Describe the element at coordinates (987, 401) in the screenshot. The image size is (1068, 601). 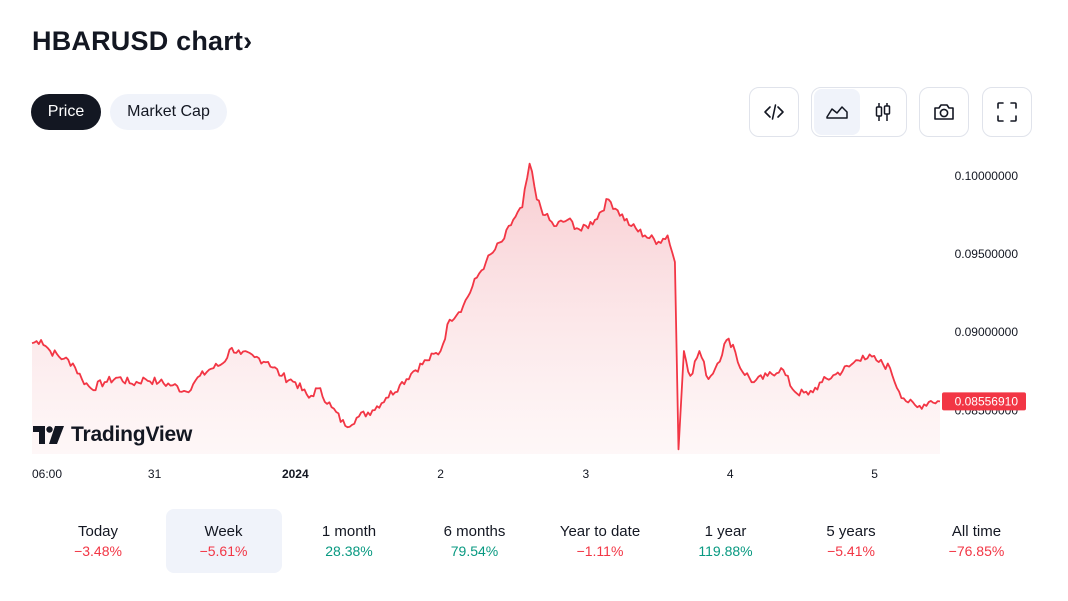
I see `last-price-label: 0.08556910` at that location.